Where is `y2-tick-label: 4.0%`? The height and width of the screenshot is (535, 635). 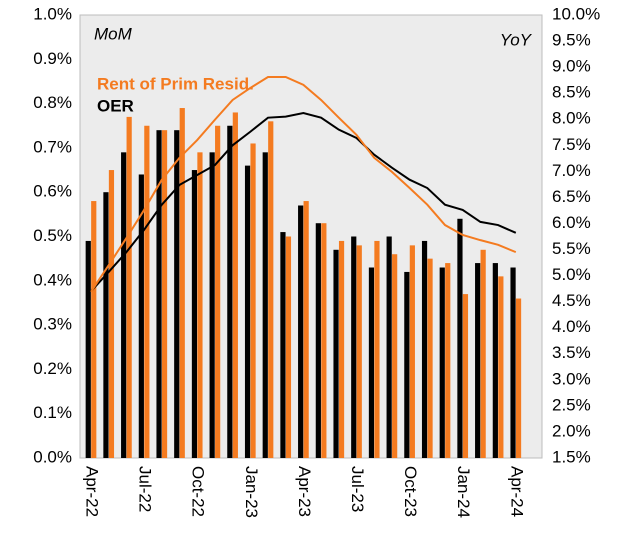 y2-tick-label: 4.0% is located at coordinates (571, 326).